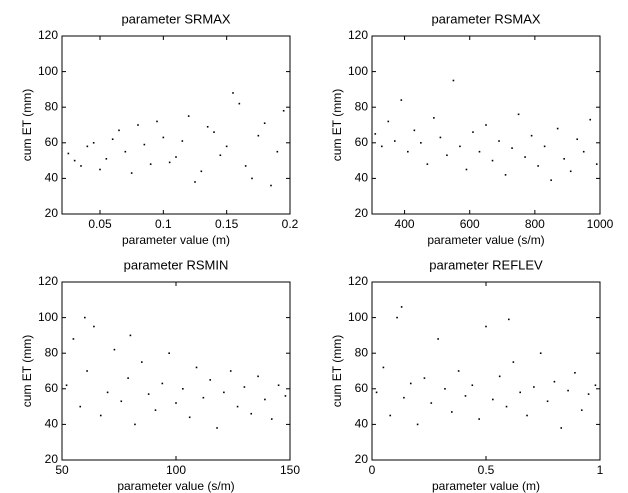  What do you see at coordinates (362, 178) in the screenshot?
I see `y-tick-label: 40` at bounding box center [362, 178].